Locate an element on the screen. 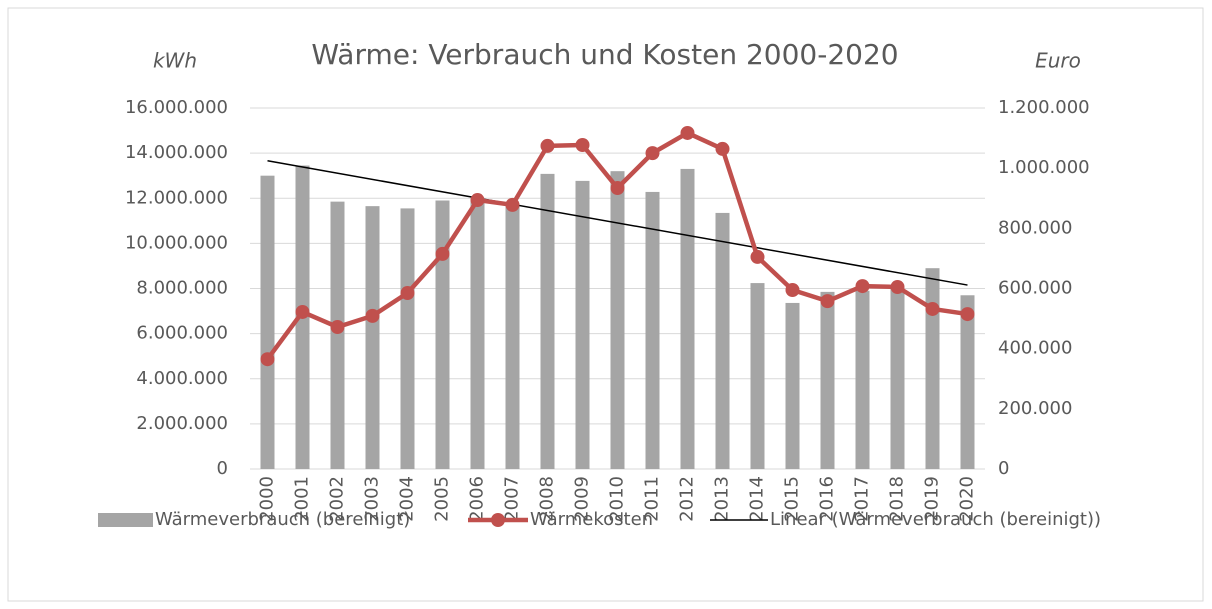 The image size is (1212, 609). y2-tick-label: 1.000.000 is located at coordinates (1044, 167).